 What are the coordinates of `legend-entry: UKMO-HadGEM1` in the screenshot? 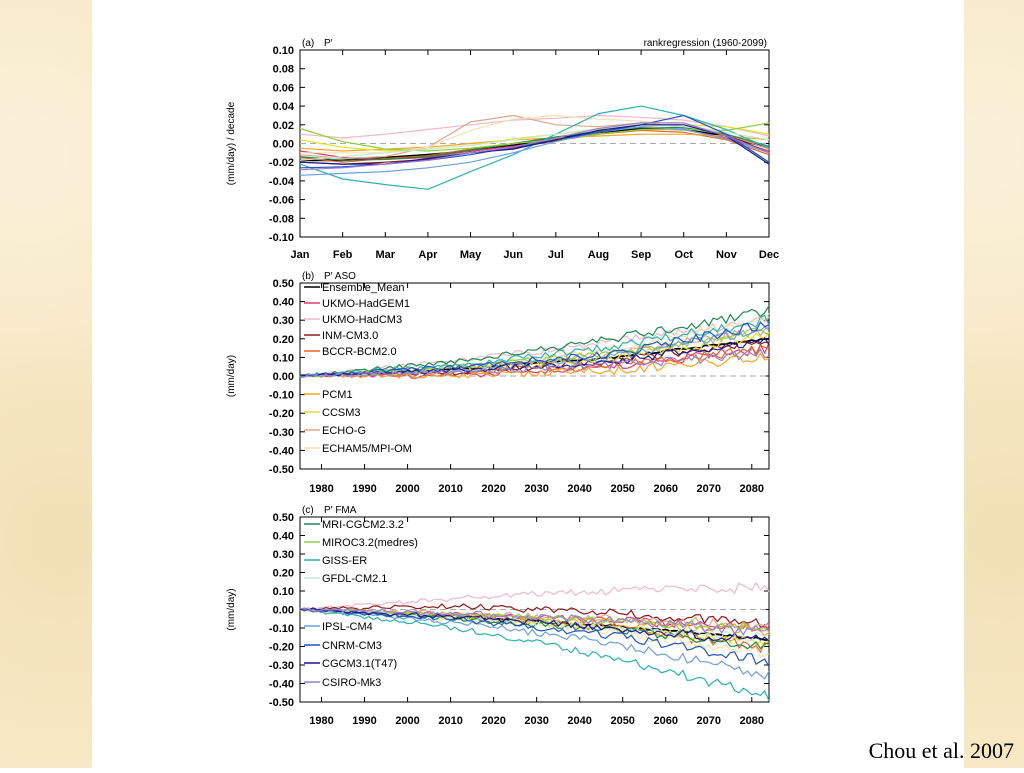 It's located at (366, 304).